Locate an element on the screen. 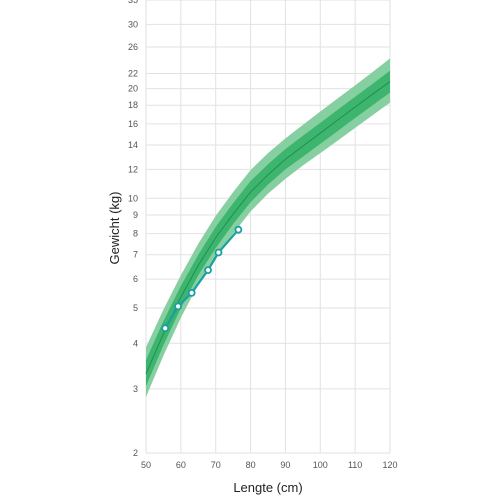 The image size is (500, 500). x-tick-label: 90 is located at coordinates (285, 465).